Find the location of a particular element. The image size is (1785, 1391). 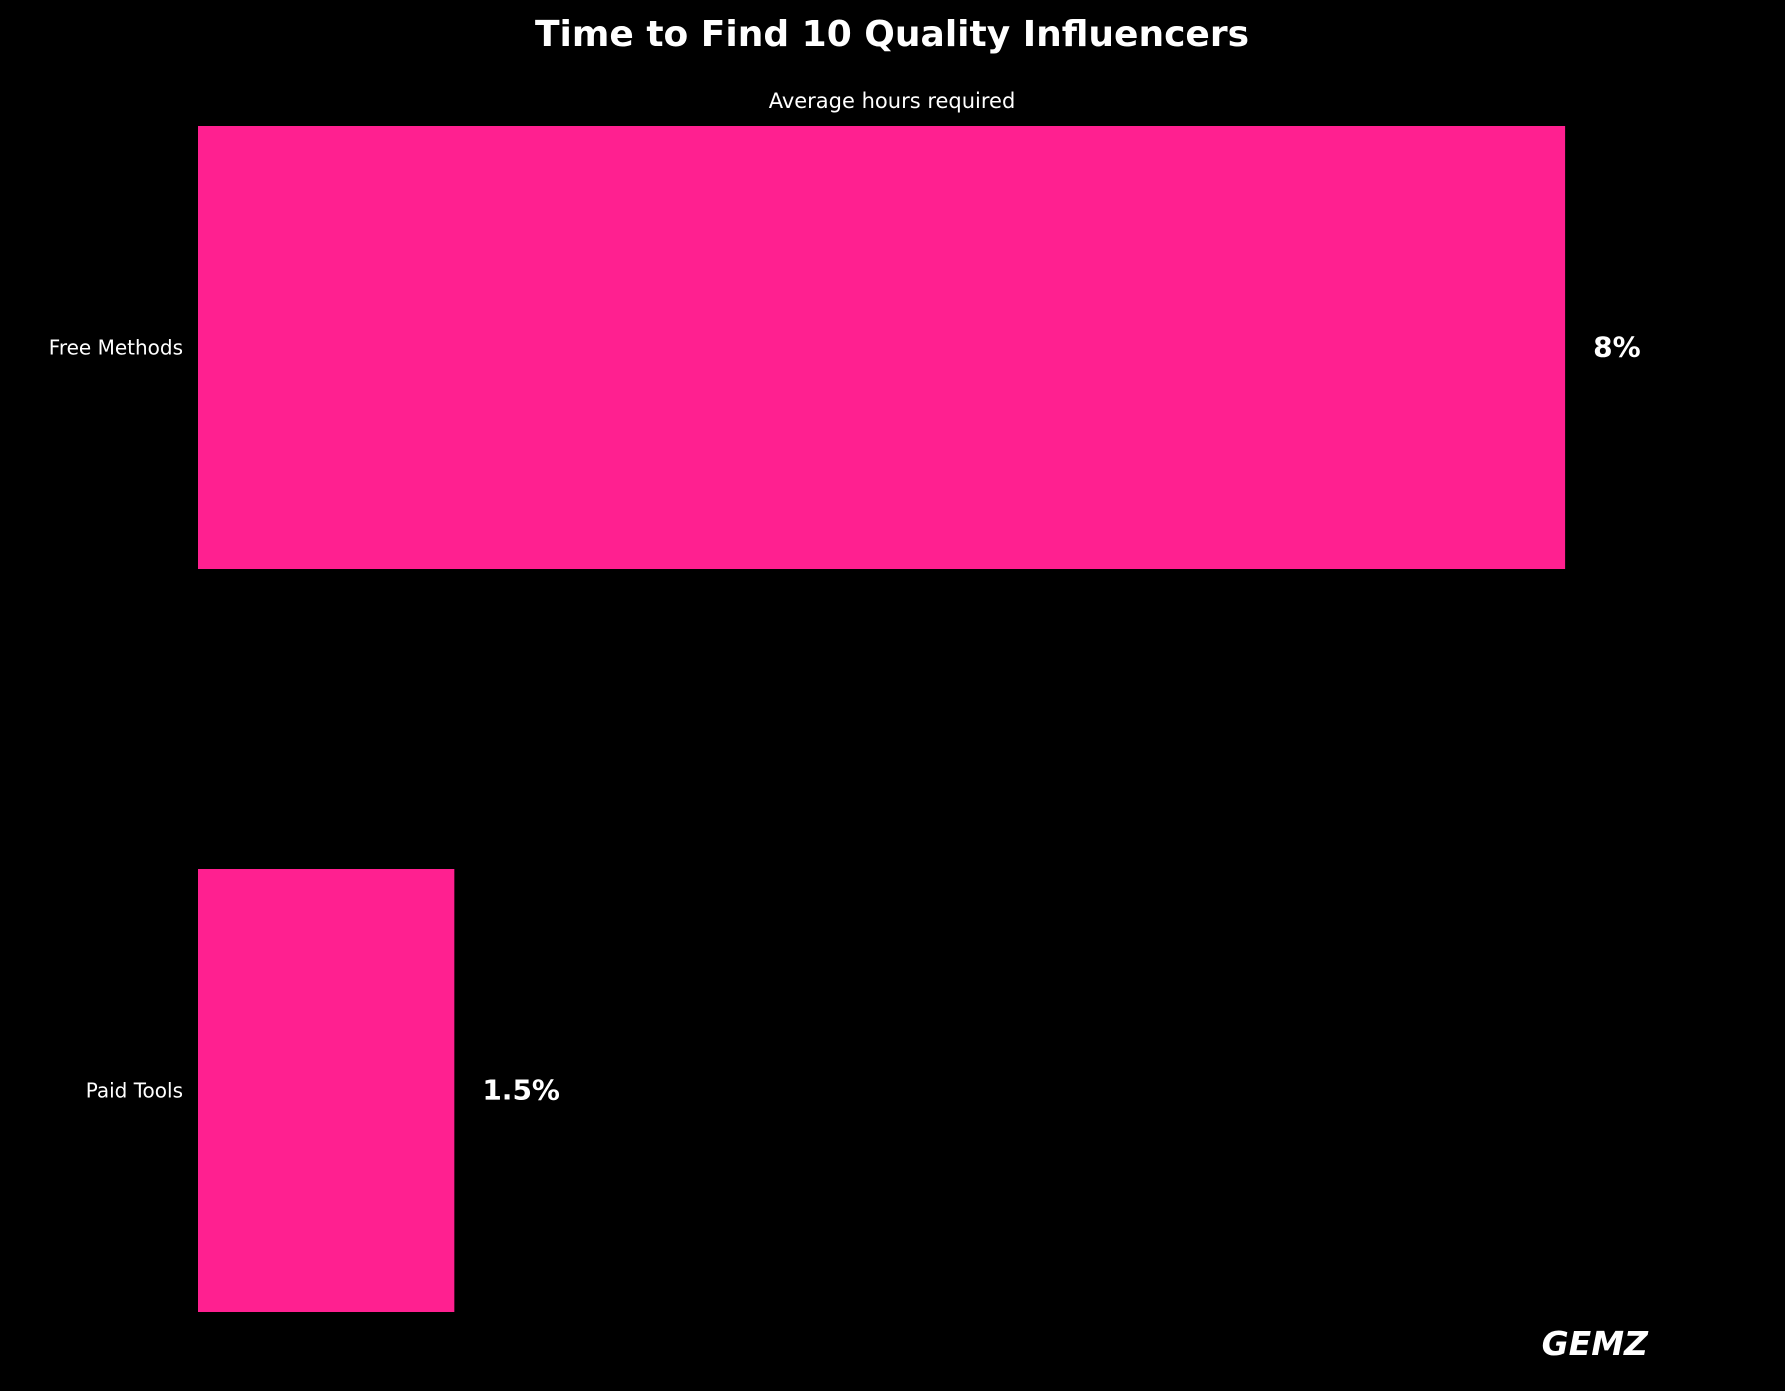

y-tick-label: Paid Tools is located at coordinates (134, 1091).